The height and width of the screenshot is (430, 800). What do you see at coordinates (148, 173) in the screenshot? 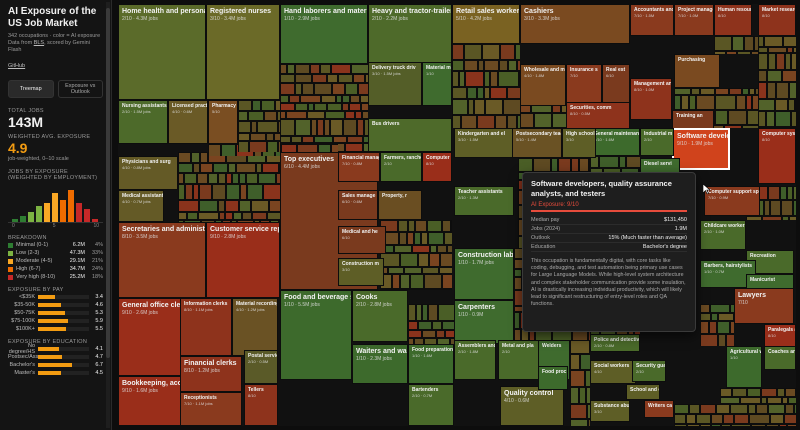
I see `treemap-cell: Physicians and surg 4/10 · 0.8M jobs` at bounding box center [148, 173].